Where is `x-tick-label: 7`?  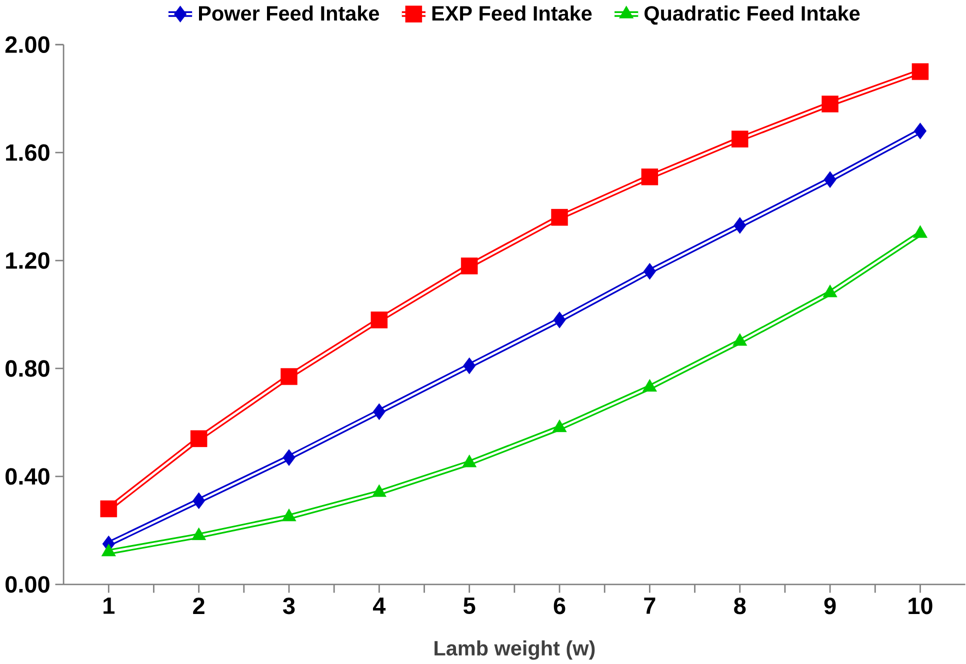
x-tick-label: 7 is located at coordinates (650, 605).